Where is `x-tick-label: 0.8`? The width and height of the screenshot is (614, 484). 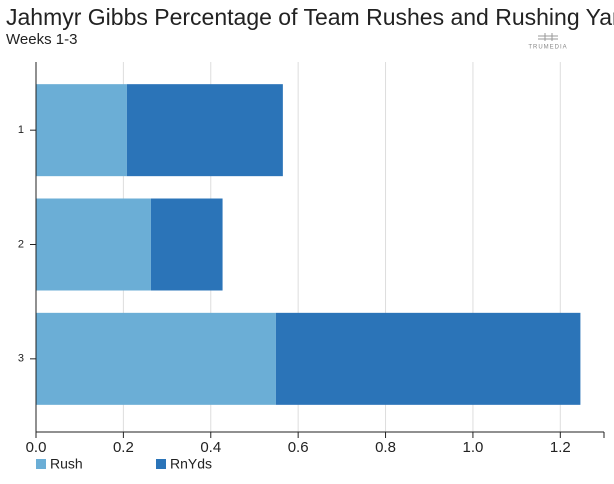 x-tick-label: 0.8 is located at coordinates (385, 447).